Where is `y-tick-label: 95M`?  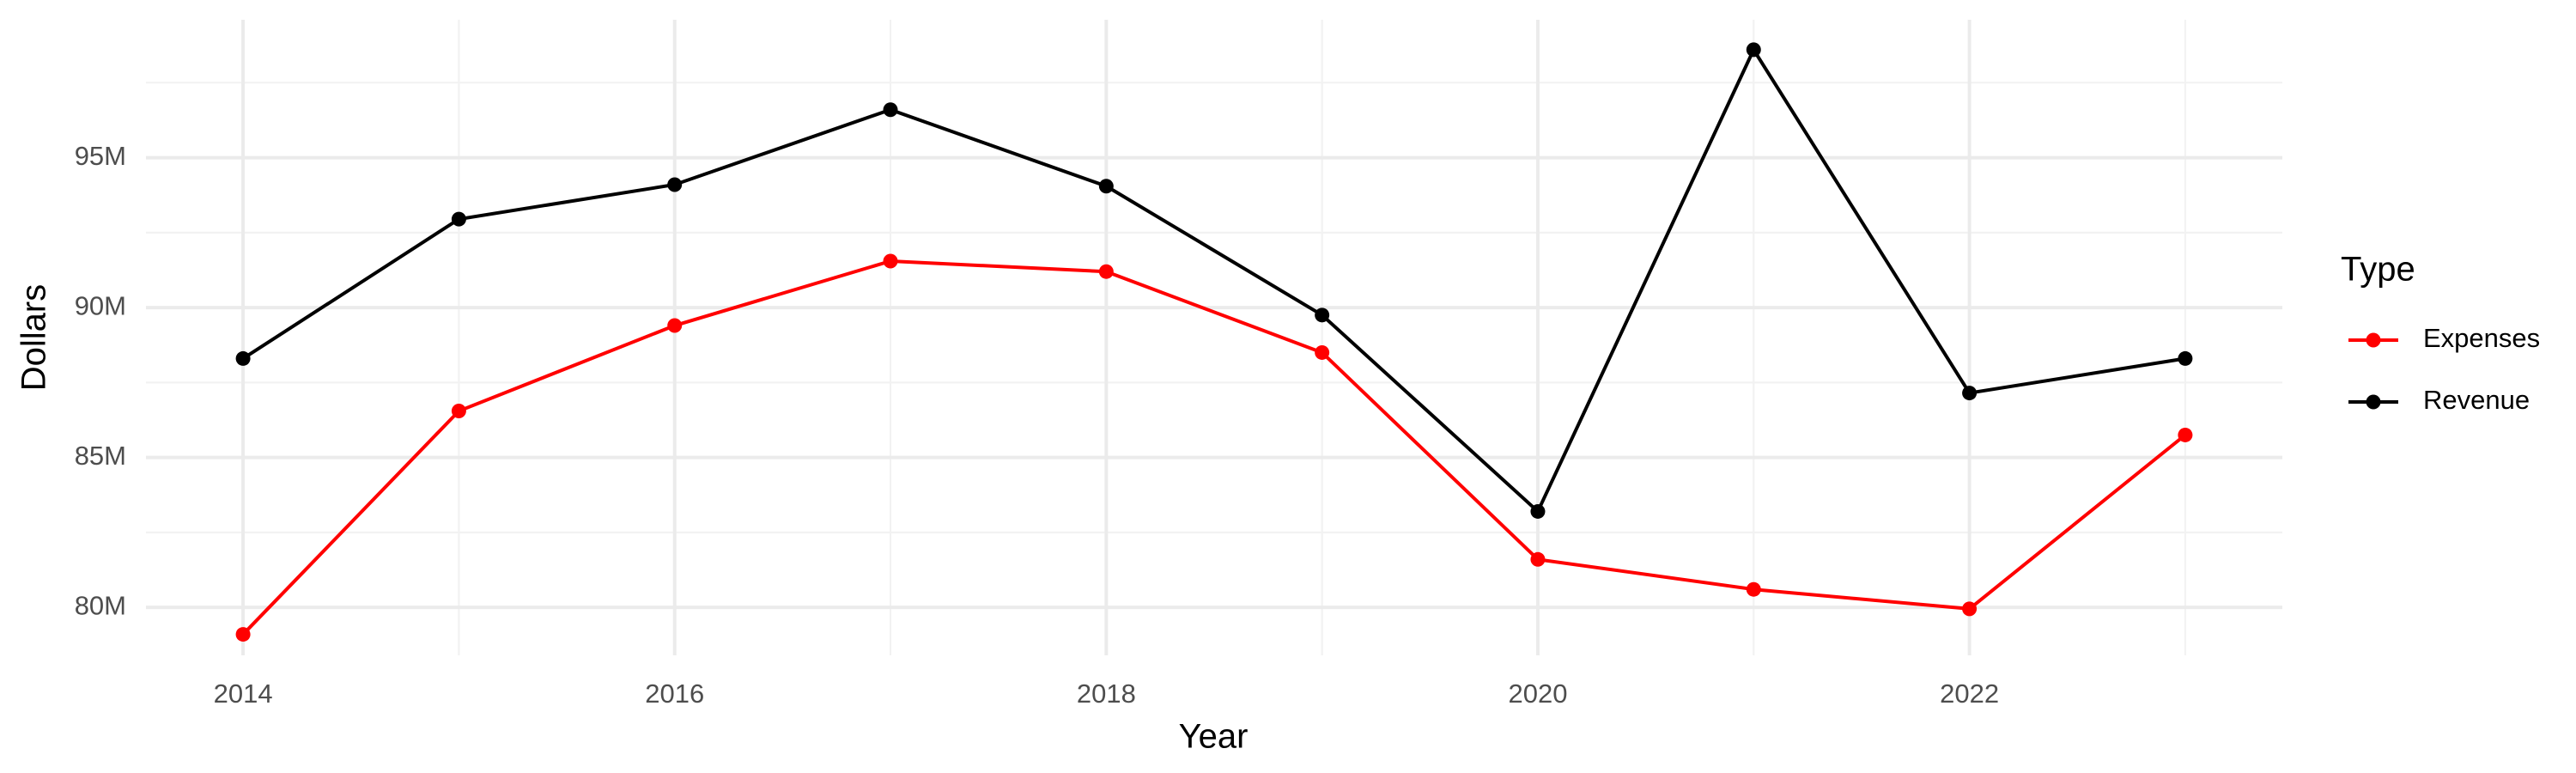 y-tick-label: 95M is located at coordinates (101, 156).